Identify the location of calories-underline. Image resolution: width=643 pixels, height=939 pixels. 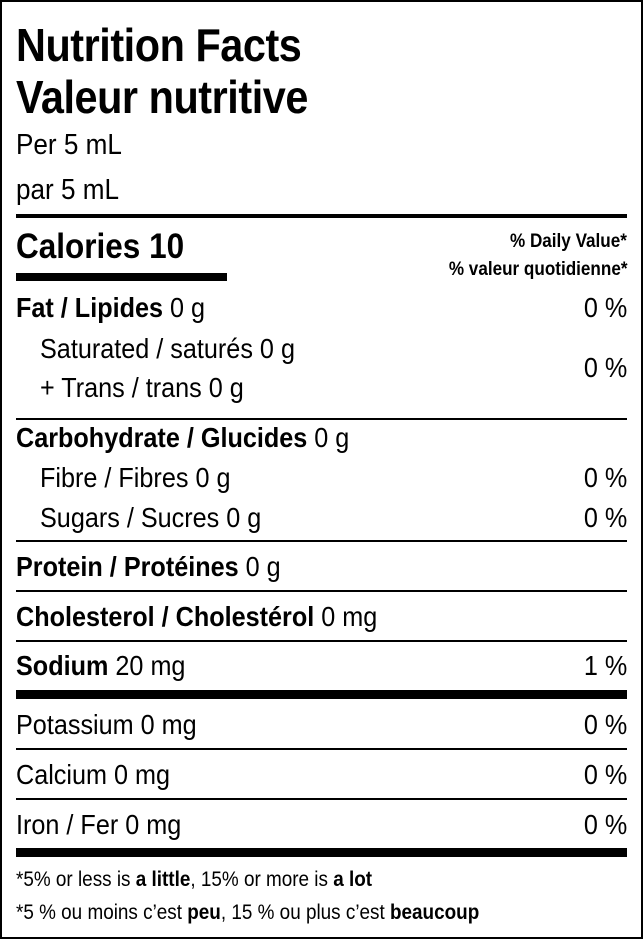
(121, 277).